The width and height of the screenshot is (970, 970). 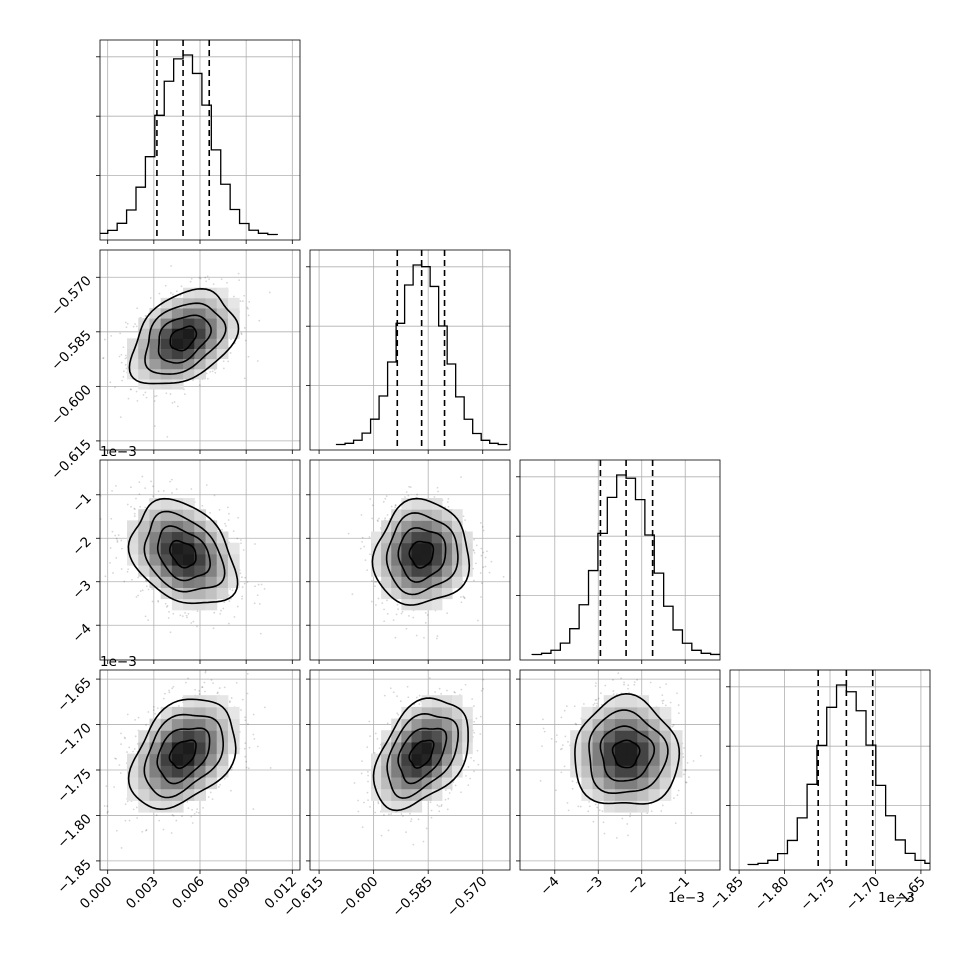 I want to click on panel-2-0: −4−3−2−11e−3, so click(x=185, y=554).